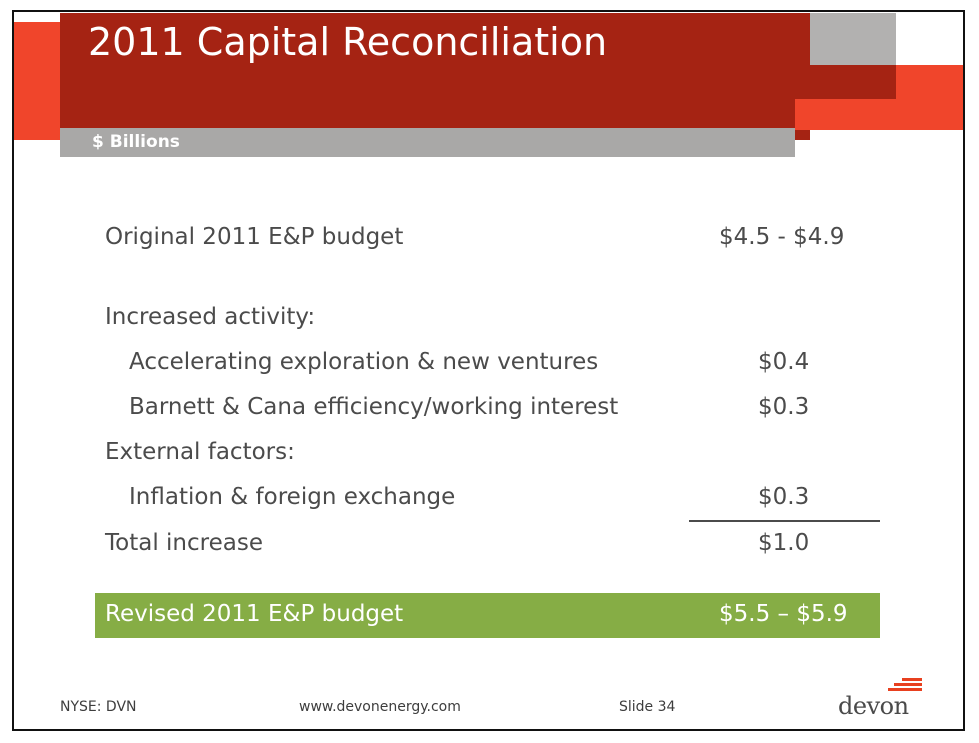 The height and width of the screenshot is (743, 979). I want to click on row-label: Accelerating exploration & new ventures, so click(364, 362).